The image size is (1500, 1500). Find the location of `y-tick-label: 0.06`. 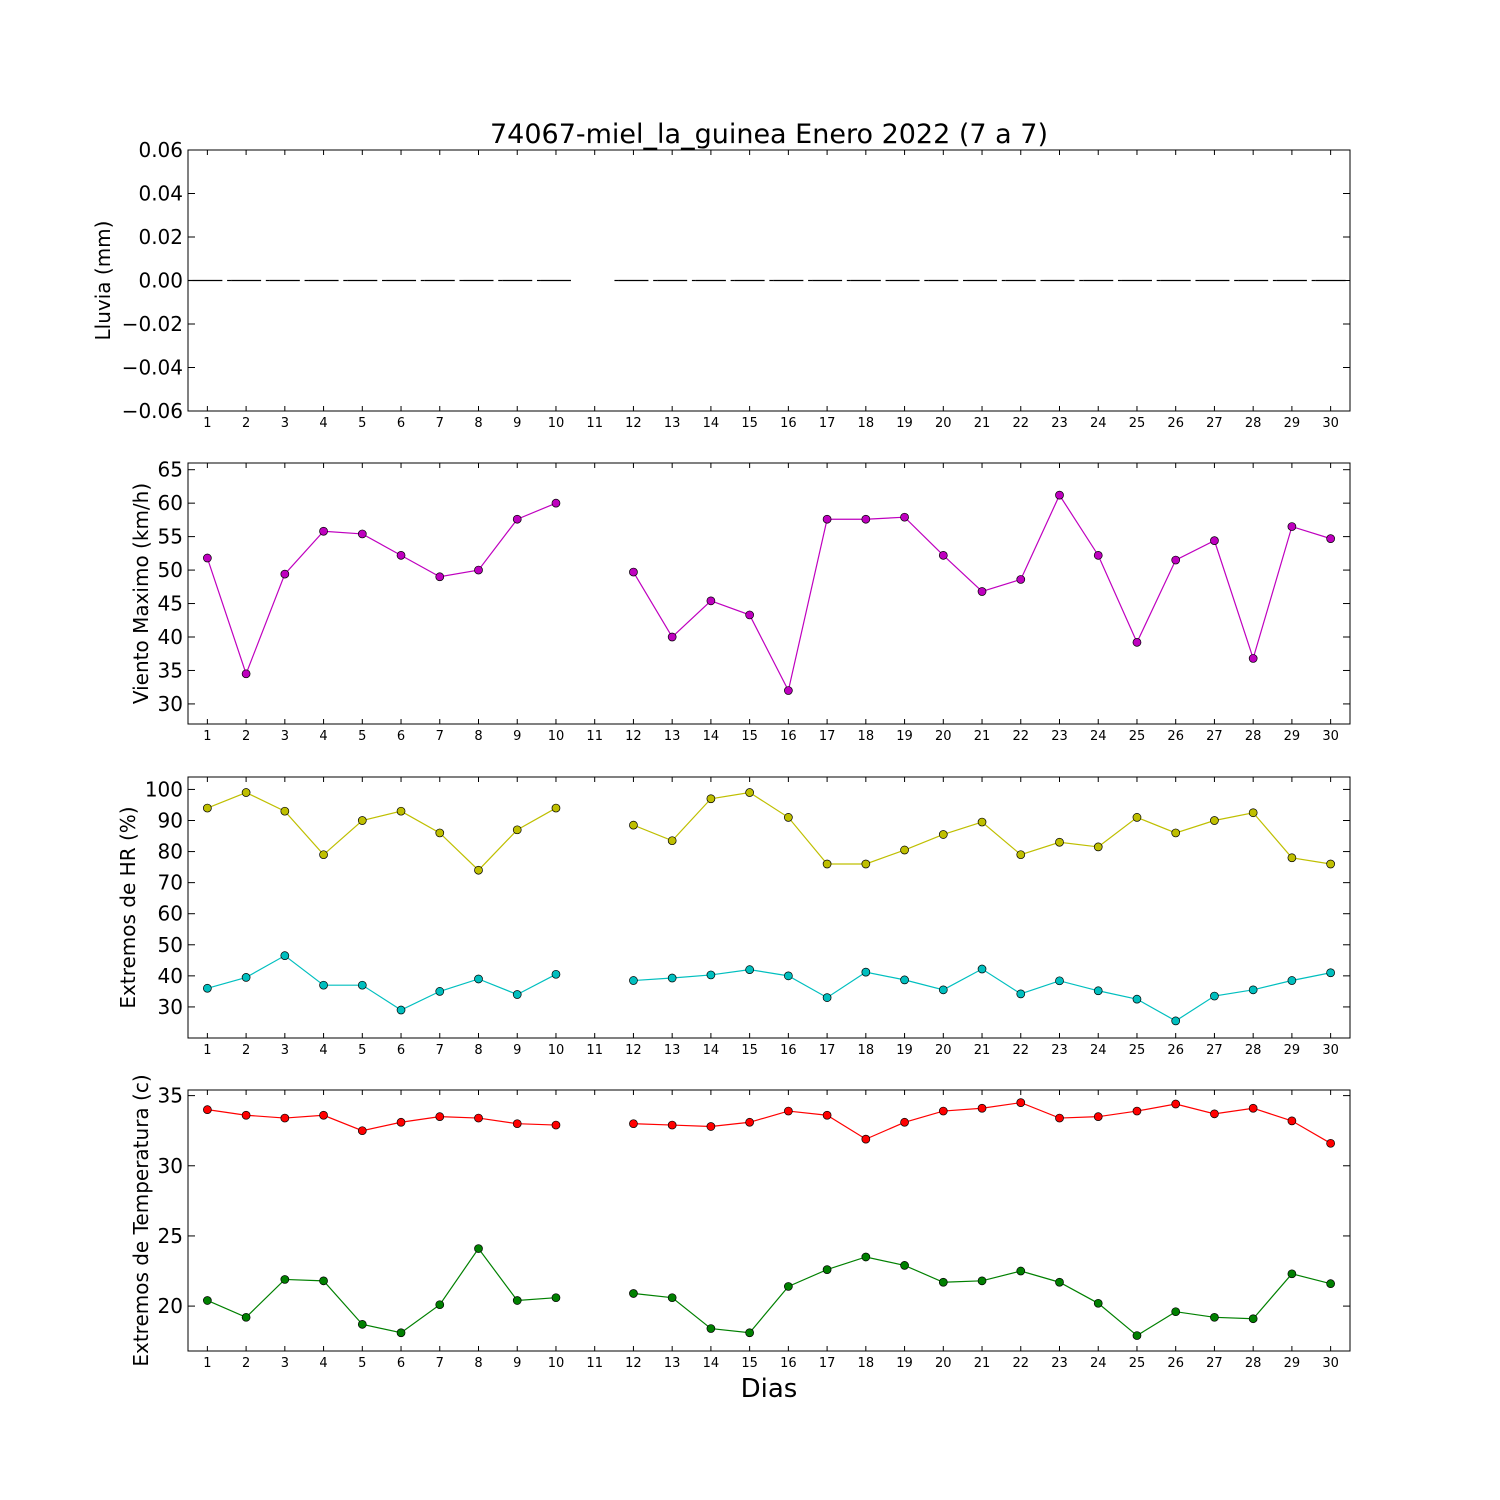

y-tick-label: 0.06 is located at coordinates (160, 150).